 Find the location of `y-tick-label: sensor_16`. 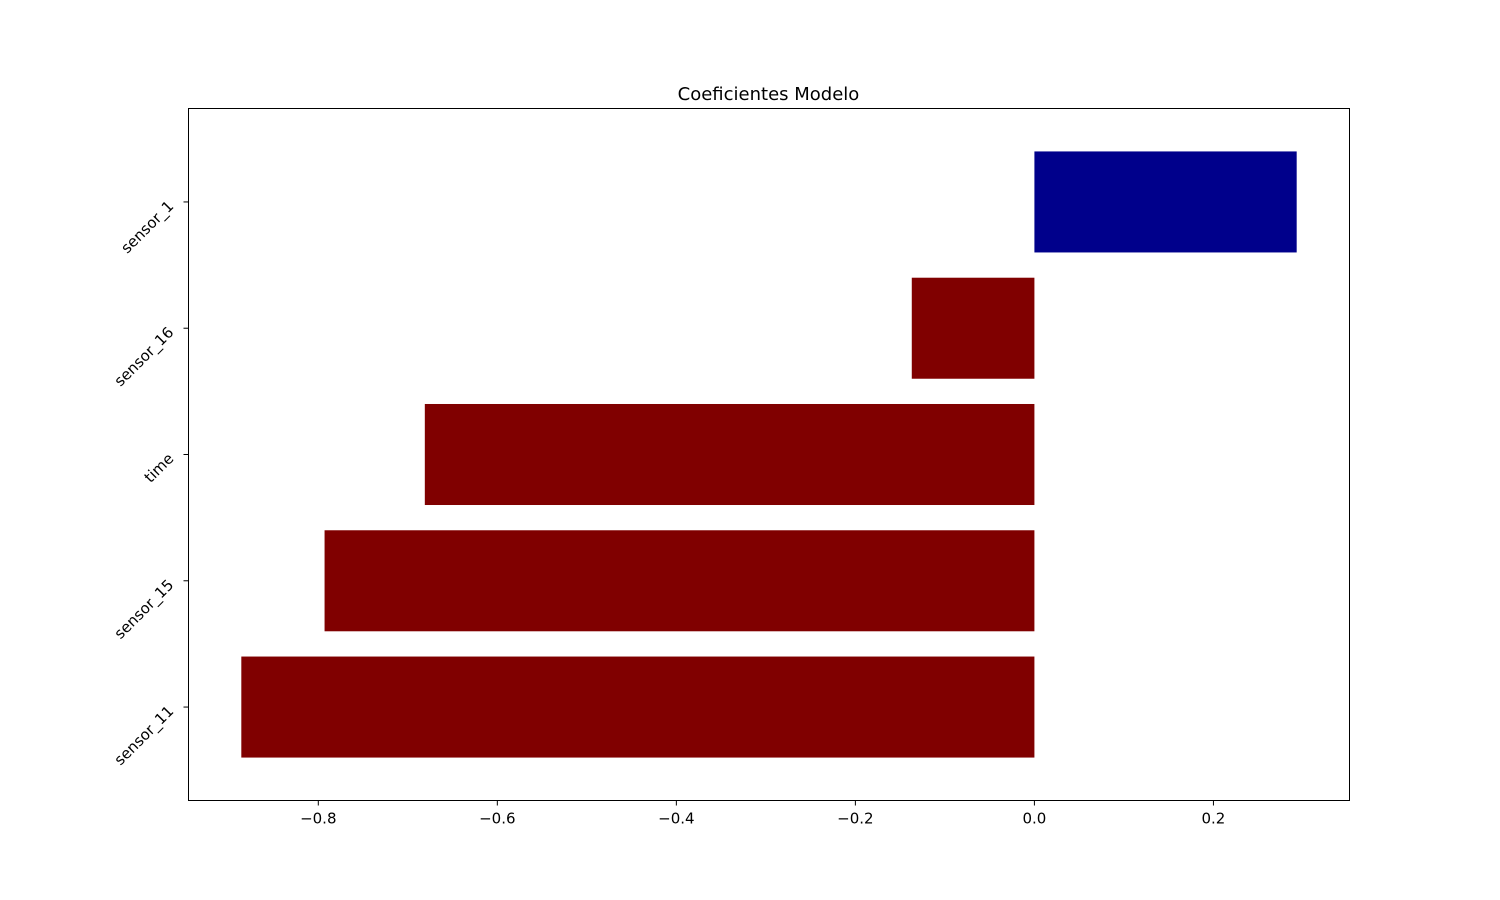

y-tick-label: sensor_16 is located at coordinates (144, 356).